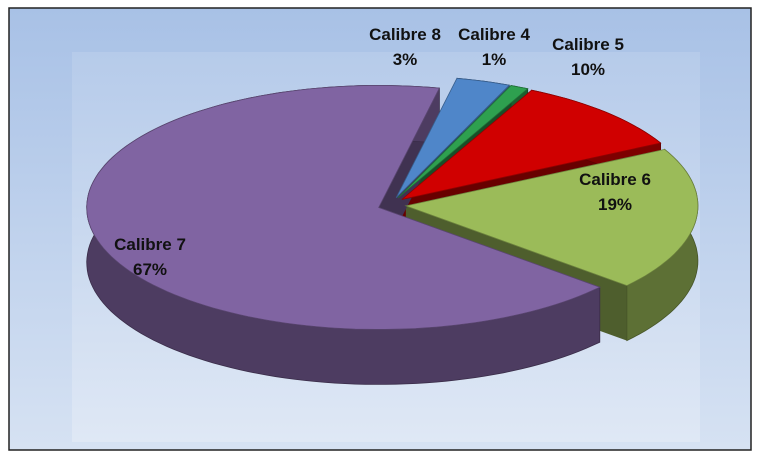 The width and height of the screenshot is (760, 464). Describe the element at coordinates (615, 179) in the screenshot. I see `slice-label: Calibre 6` at that location.